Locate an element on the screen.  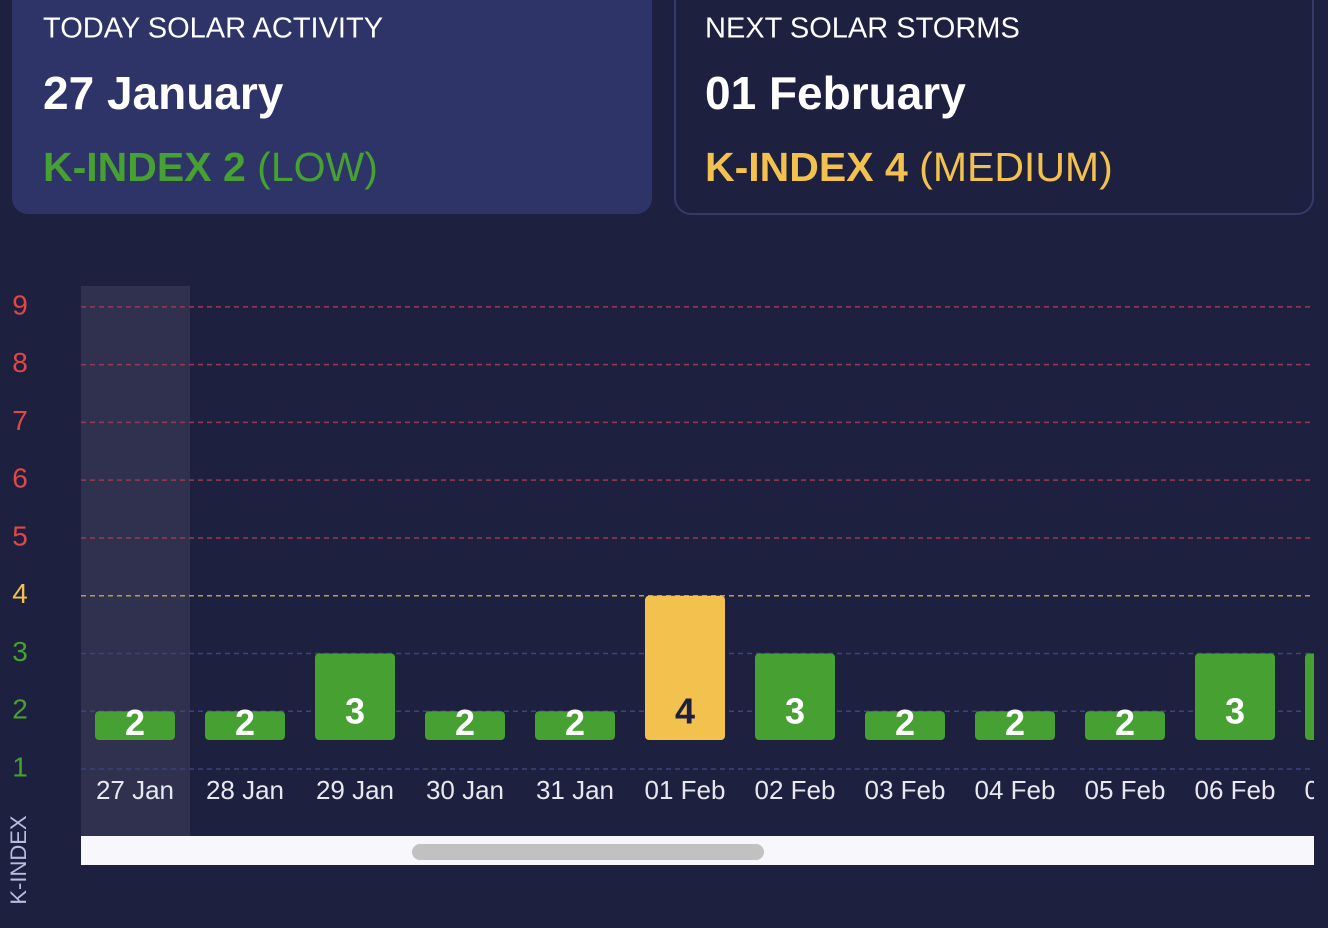
y-tick-label: 2 is located at coordinates (20, 709).